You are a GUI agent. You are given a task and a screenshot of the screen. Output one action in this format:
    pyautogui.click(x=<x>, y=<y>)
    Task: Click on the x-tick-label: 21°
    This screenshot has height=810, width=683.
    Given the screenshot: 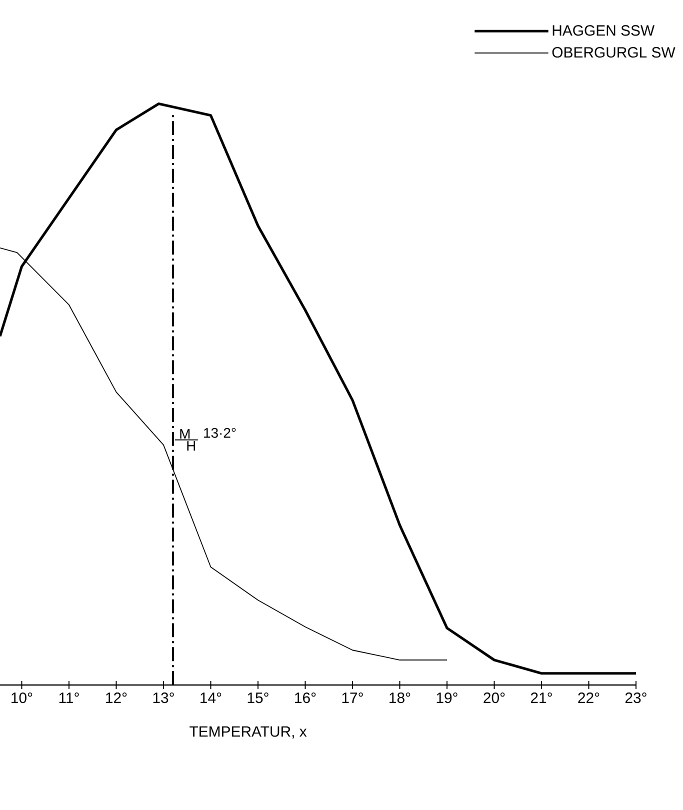 What is the action you would take?
    pyautogui.click(x=541, y=697)
    